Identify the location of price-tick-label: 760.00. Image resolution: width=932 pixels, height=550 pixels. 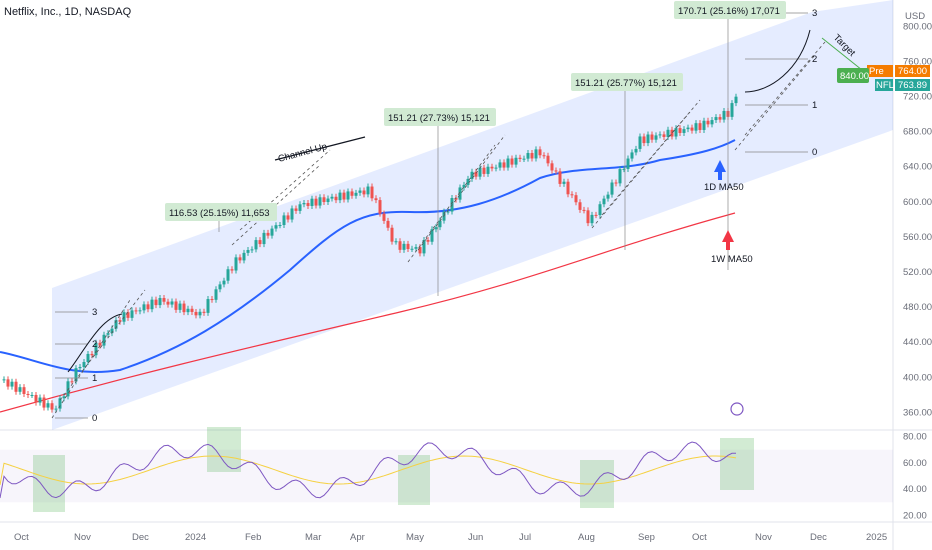
(917, 61).